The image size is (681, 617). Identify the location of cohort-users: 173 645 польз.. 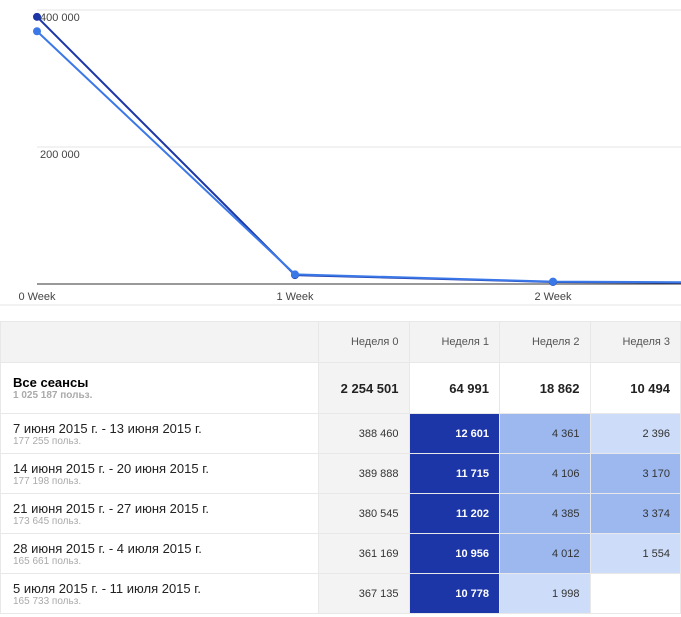
(47, 521).